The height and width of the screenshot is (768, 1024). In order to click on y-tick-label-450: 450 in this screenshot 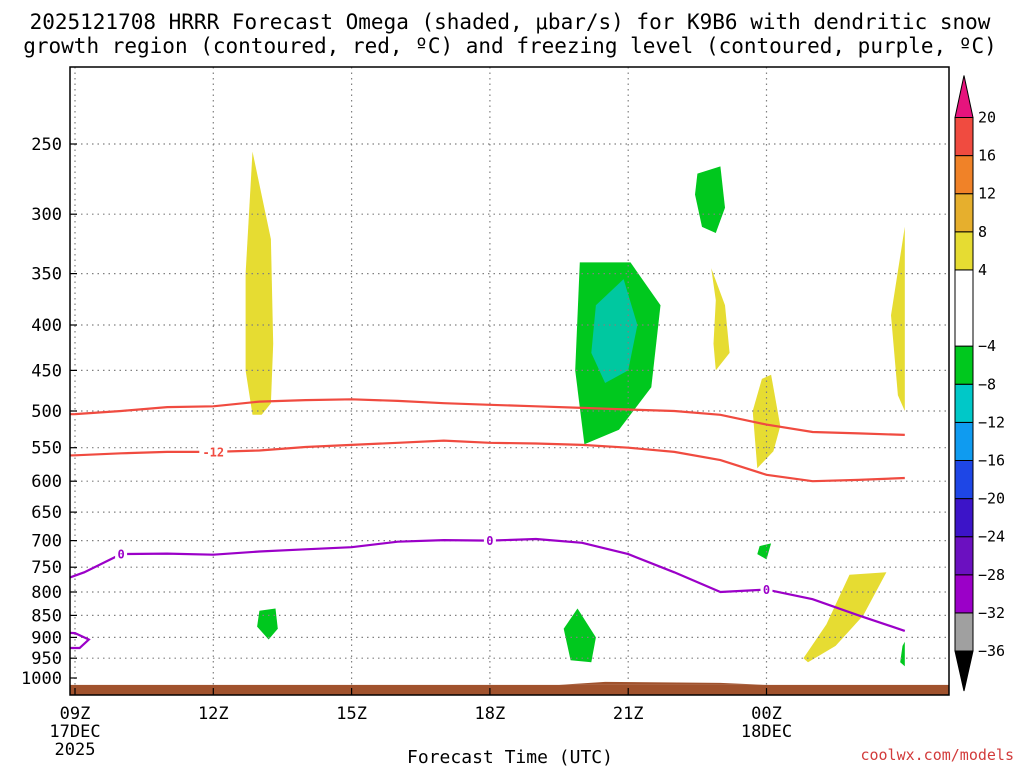, I will do `click(46, 371)`.